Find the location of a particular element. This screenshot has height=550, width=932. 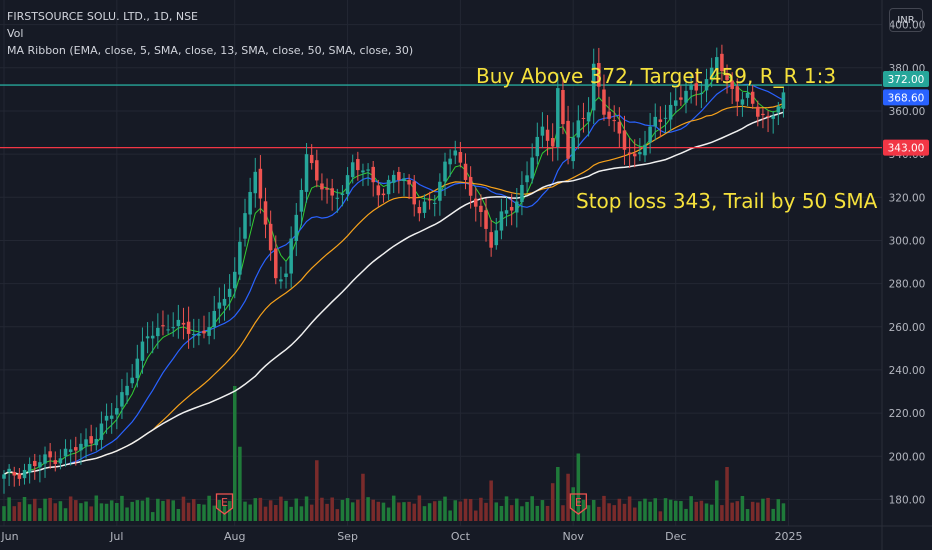

earnings-marker: E is located at coordinates (224, 504).